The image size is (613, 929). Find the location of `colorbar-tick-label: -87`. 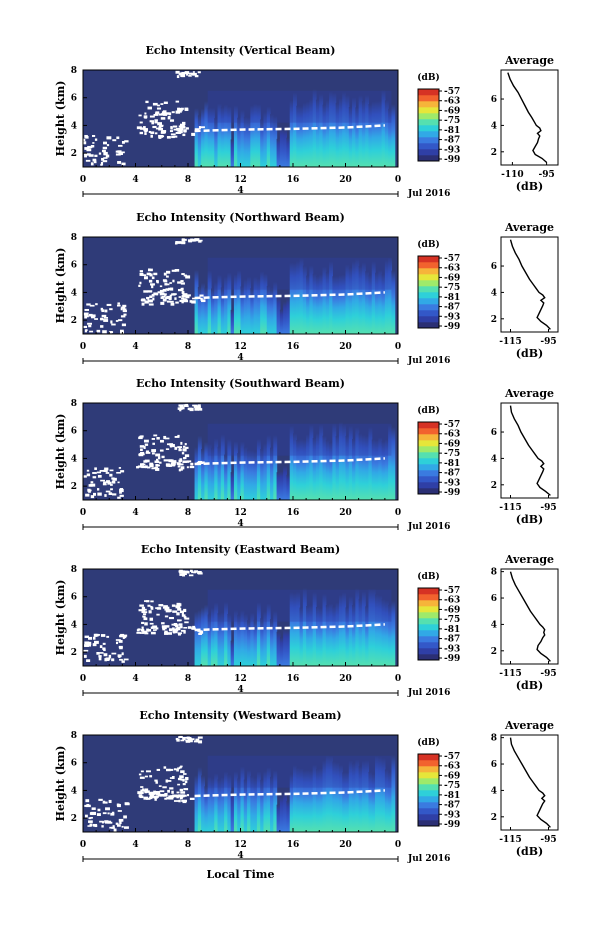

colorbar-tick-label: -87 is located at coordinates (452, 640).